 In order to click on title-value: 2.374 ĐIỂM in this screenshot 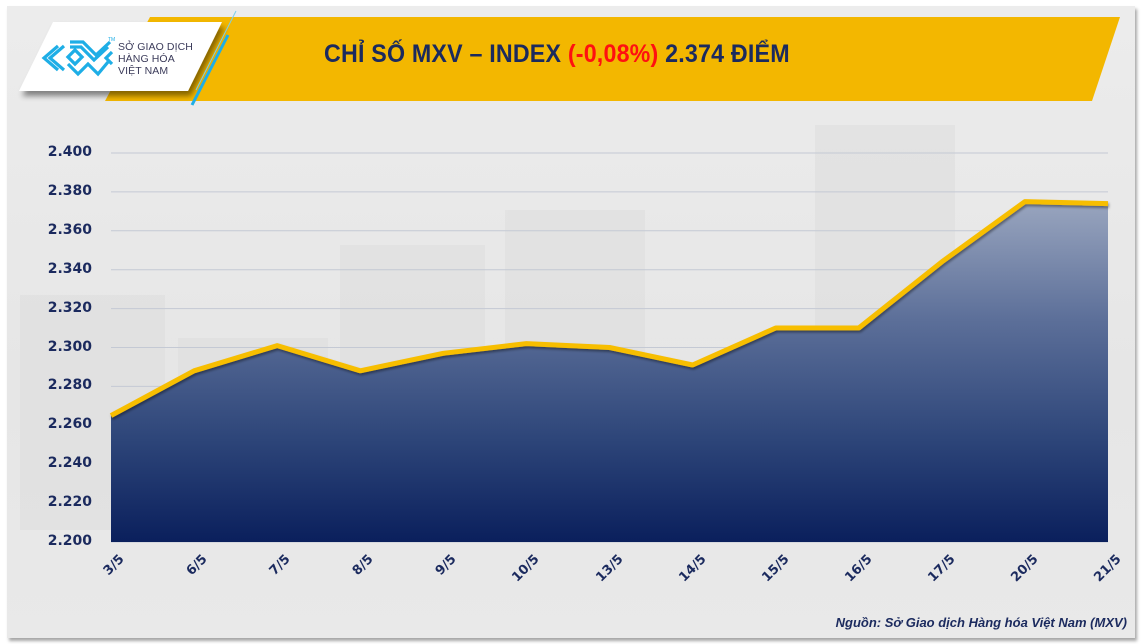, I will do `click(724, 54)`.